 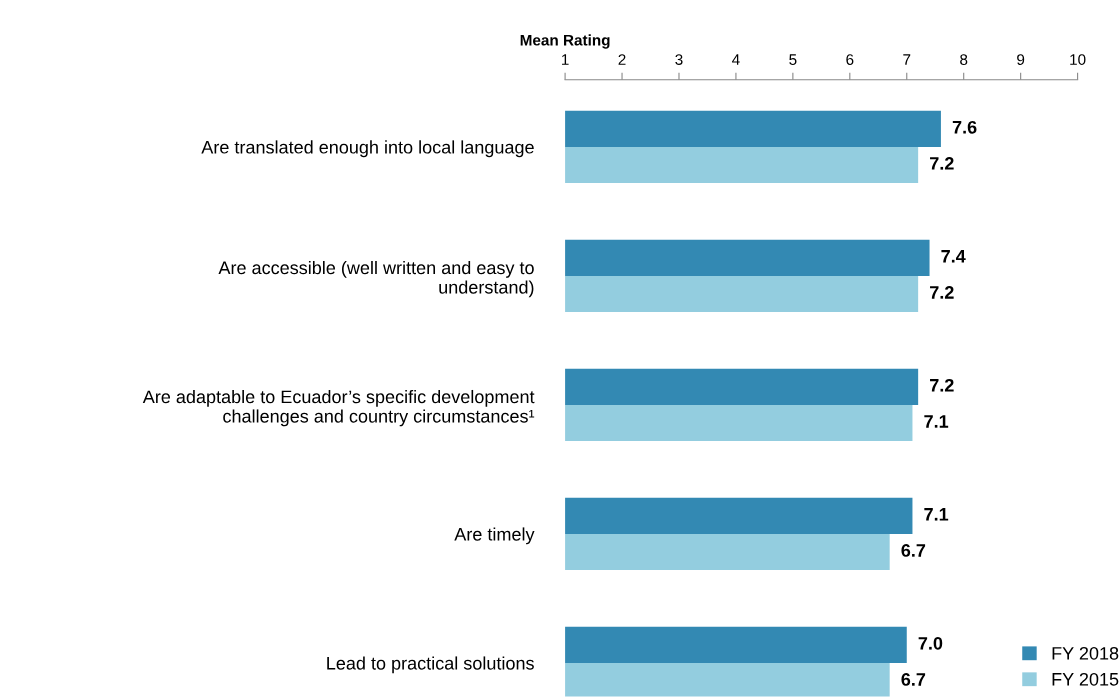 I want to click on y-tick-label: Are timely, so click(x=494, y=536).